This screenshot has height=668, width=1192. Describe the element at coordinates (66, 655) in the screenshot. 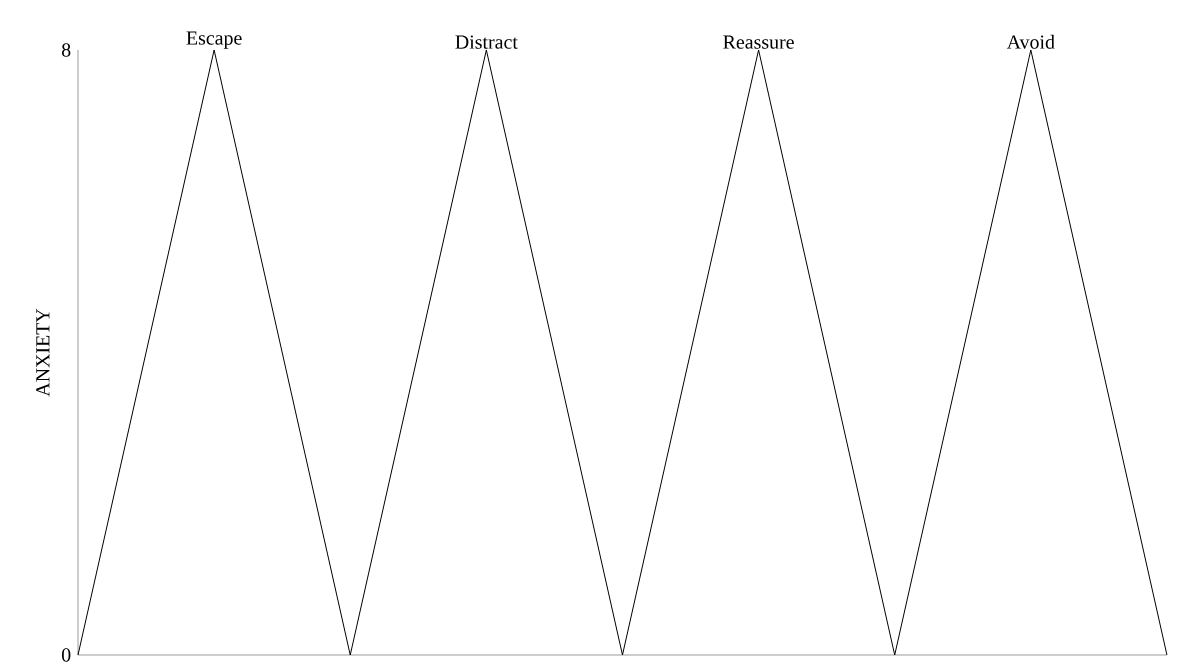

I see `y-tick-label: 0` at that location.